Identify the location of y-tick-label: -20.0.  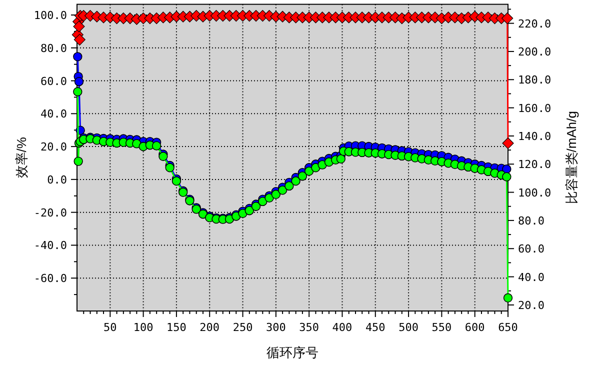
(50, 213).